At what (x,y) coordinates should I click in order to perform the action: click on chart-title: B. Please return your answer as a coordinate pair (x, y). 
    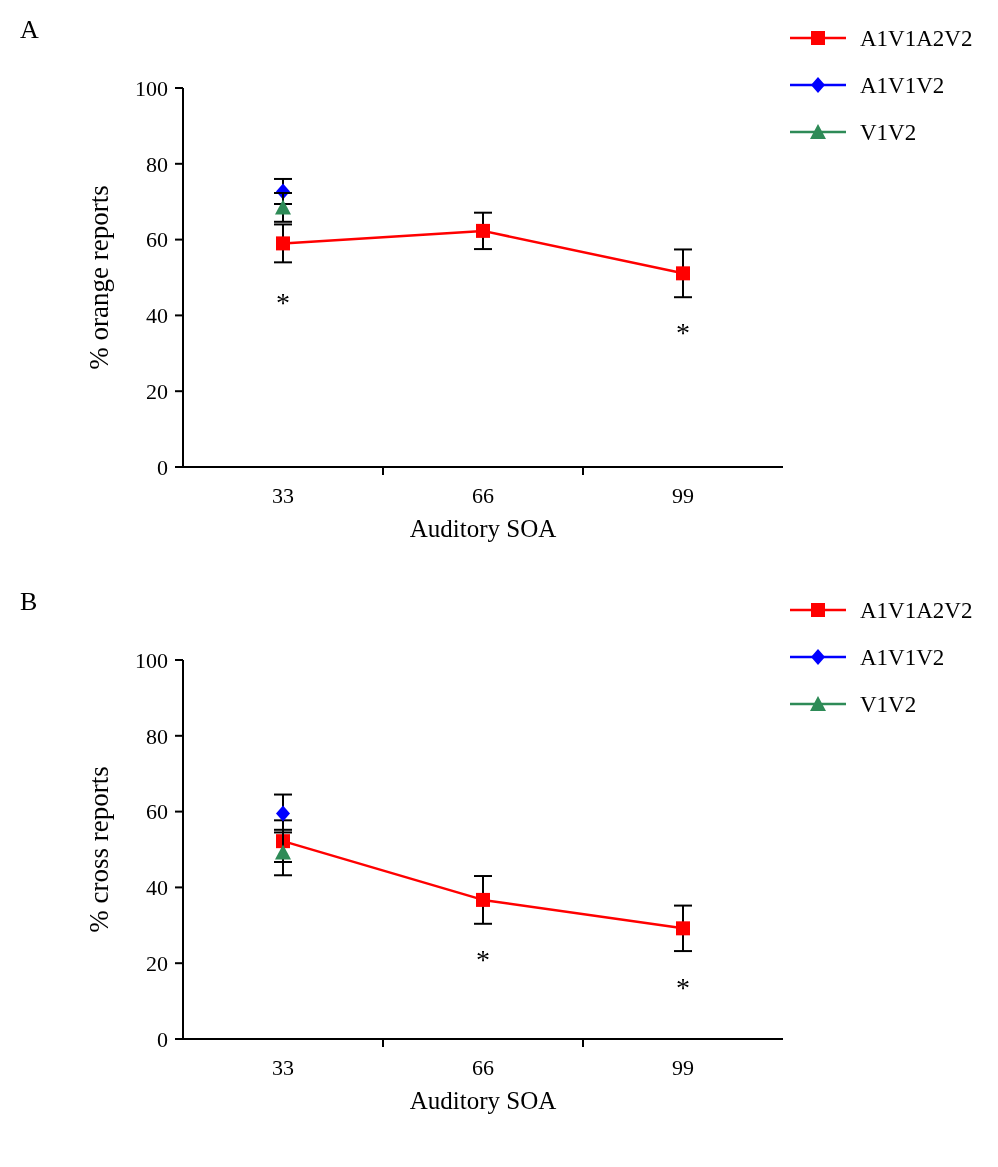
    Looking at the image, I should click on (29, 601).